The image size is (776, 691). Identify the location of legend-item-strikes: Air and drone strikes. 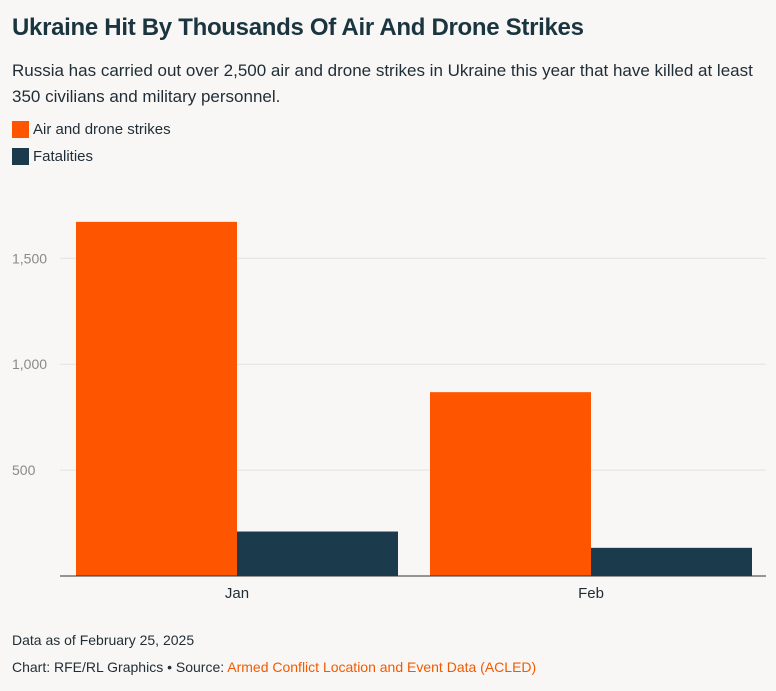
(91, 129).